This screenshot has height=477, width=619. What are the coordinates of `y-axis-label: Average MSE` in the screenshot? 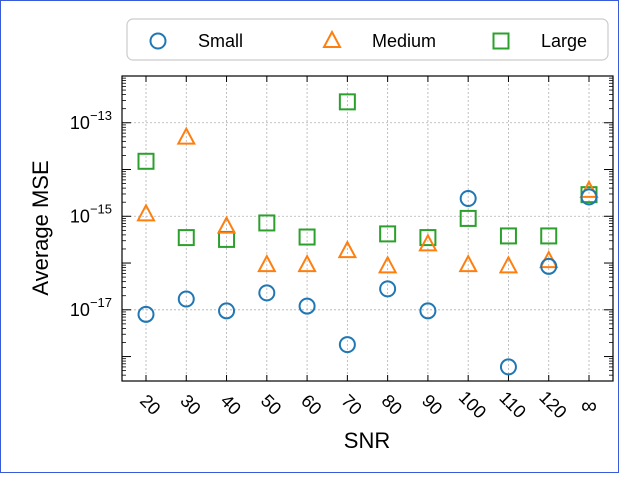 It's located at (40, 227).